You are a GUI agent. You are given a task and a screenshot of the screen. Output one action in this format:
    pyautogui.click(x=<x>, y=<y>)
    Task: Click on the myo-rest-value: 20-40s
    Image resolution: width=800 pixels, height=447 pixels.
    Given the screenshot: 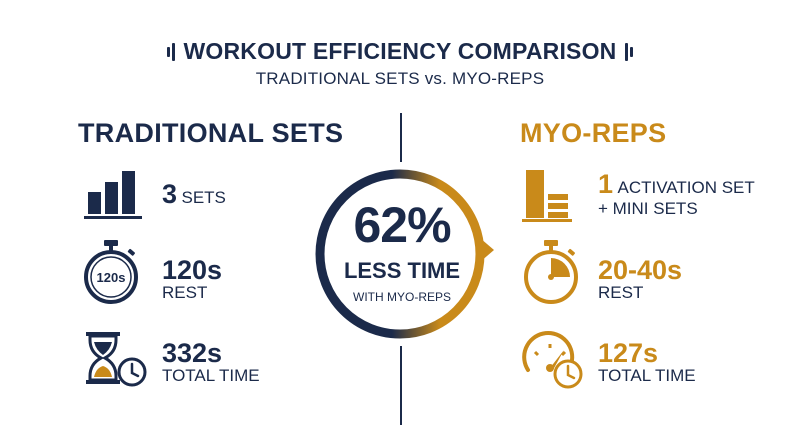 What is the action you would take?
    pyautogui.click(x=640, y=270)
    